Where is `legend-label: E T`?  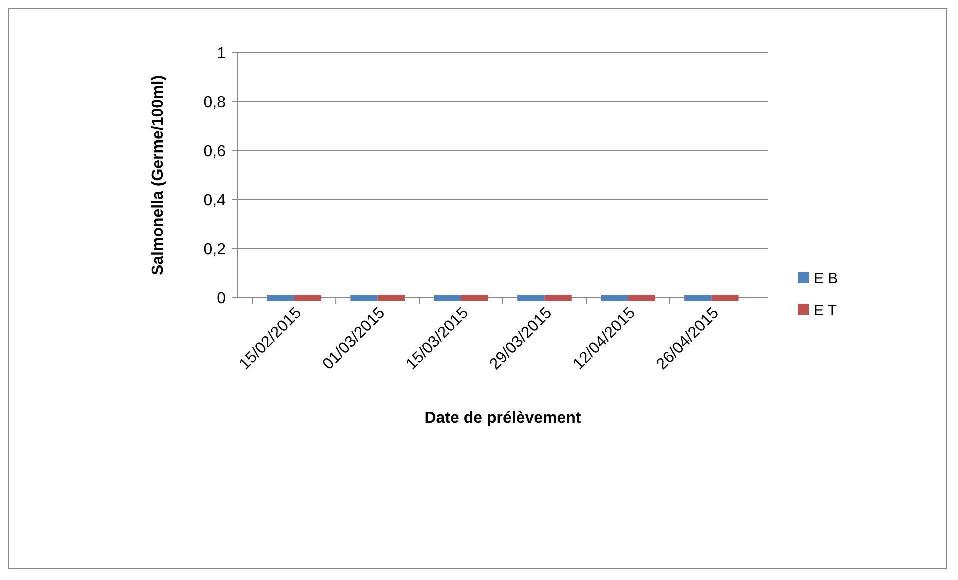 legend-label: E T is located at coordinates (826, 311).